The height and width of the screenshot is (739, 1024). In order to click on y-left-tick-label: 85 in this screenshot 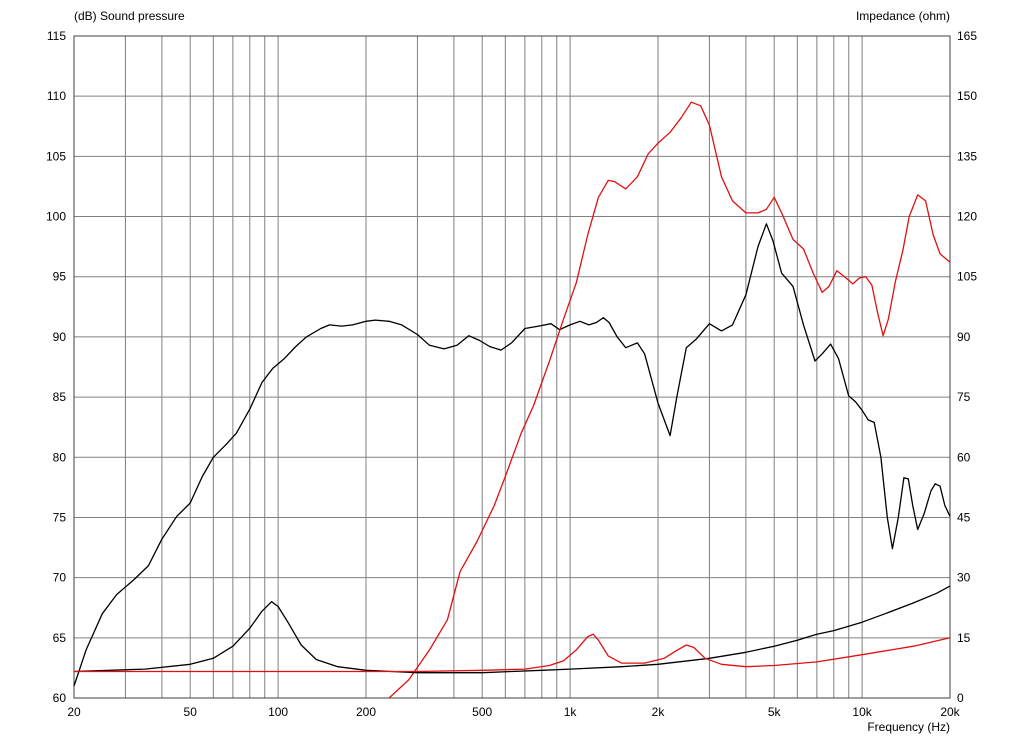, I will do `click(60, 397)`.